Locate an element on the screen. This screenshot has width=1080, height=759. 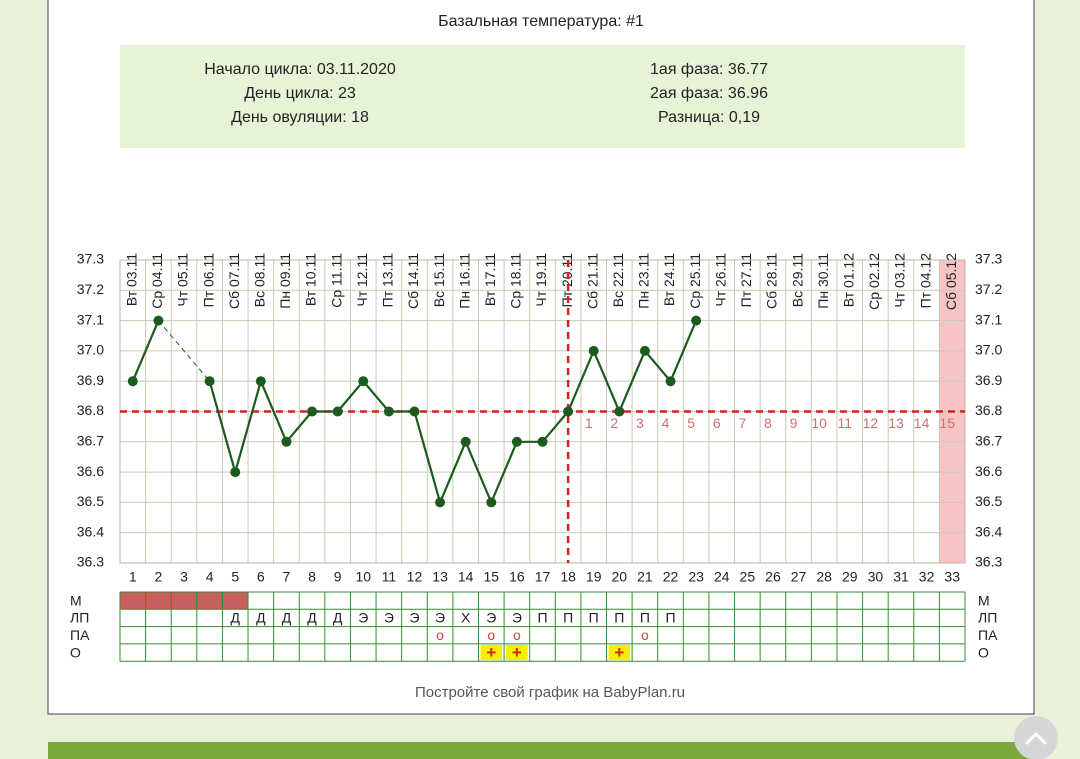
x-tick-label: 16 is located at coordinates (517, 577).